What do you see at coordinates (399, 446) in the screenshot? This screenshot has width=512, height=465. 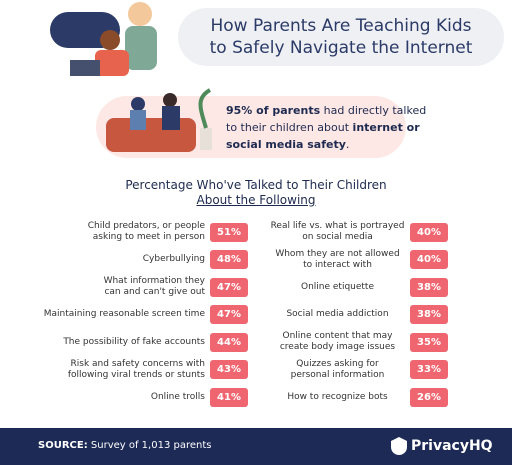 I see `logo-icon` at bounding box center [399, 446].